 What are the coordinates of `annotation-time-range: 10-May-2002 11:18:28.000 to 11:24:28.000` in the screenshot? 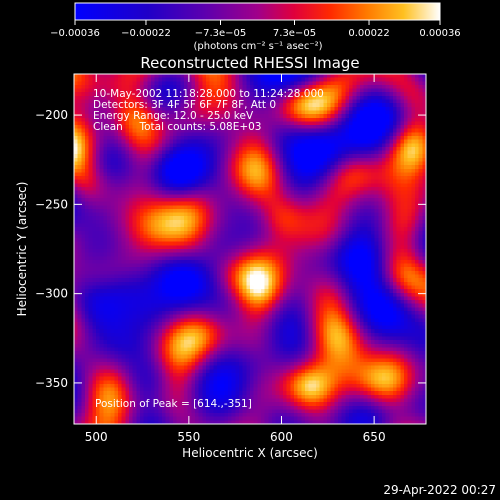 It's located at (208, 94).